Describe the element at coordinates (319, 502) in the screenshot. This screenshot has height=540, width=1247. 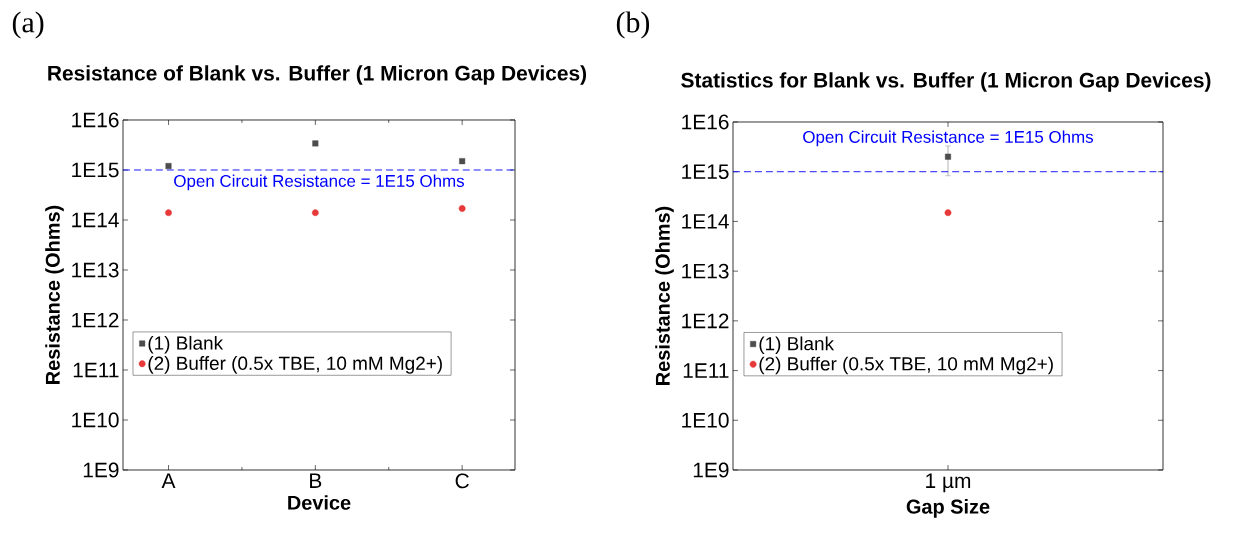
I see `x-axis-title: Device` at that location.